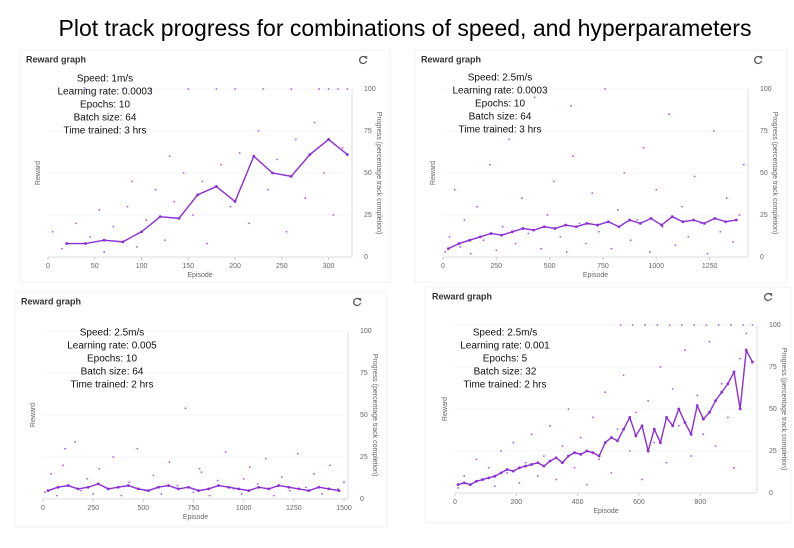  I want to click on annotation: Speed: 2.5m/s, so click(505, 333).